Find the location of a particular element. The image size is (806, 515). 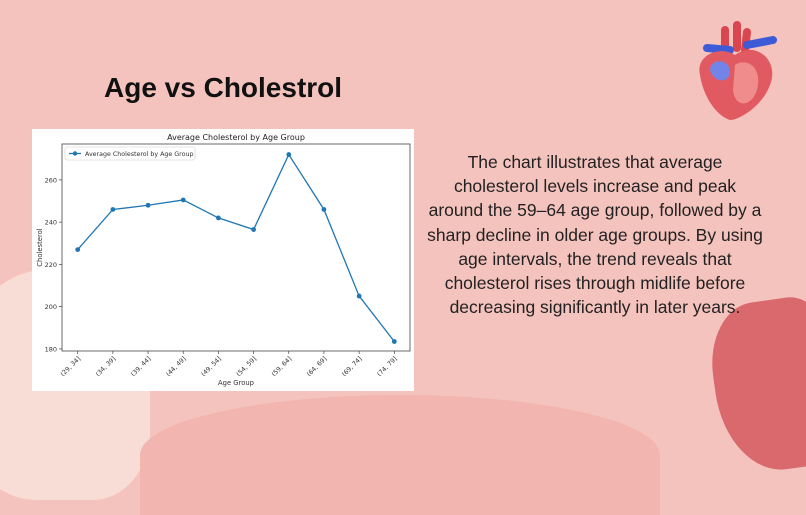

x-tick-label: (39, 44] is located at coordinates (141, 366).